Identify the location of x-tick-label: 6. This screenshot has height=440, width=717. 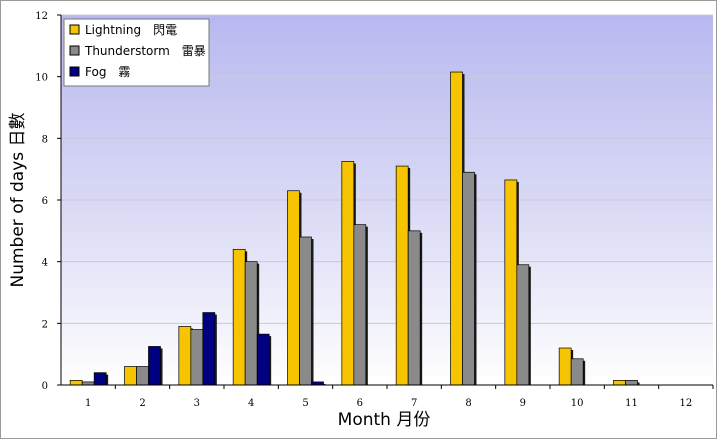
(360, 403).